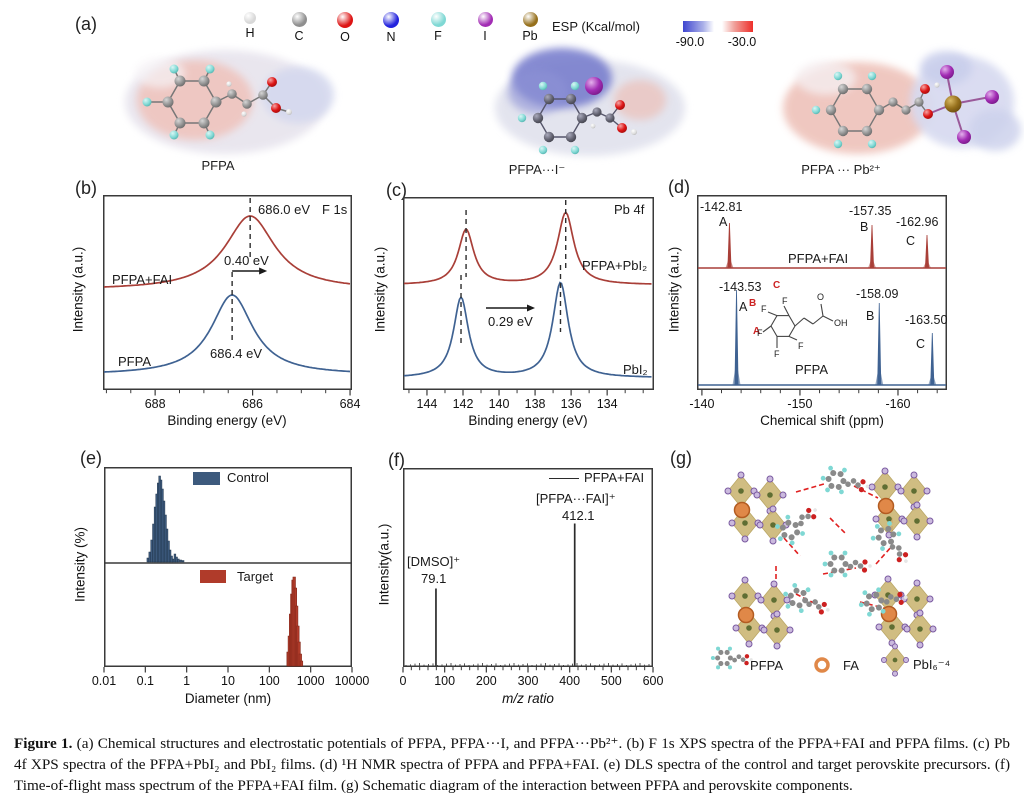 This screenshot has height=805, width=1024. I want to click on panel-a-label: (a), so click(86, 24).